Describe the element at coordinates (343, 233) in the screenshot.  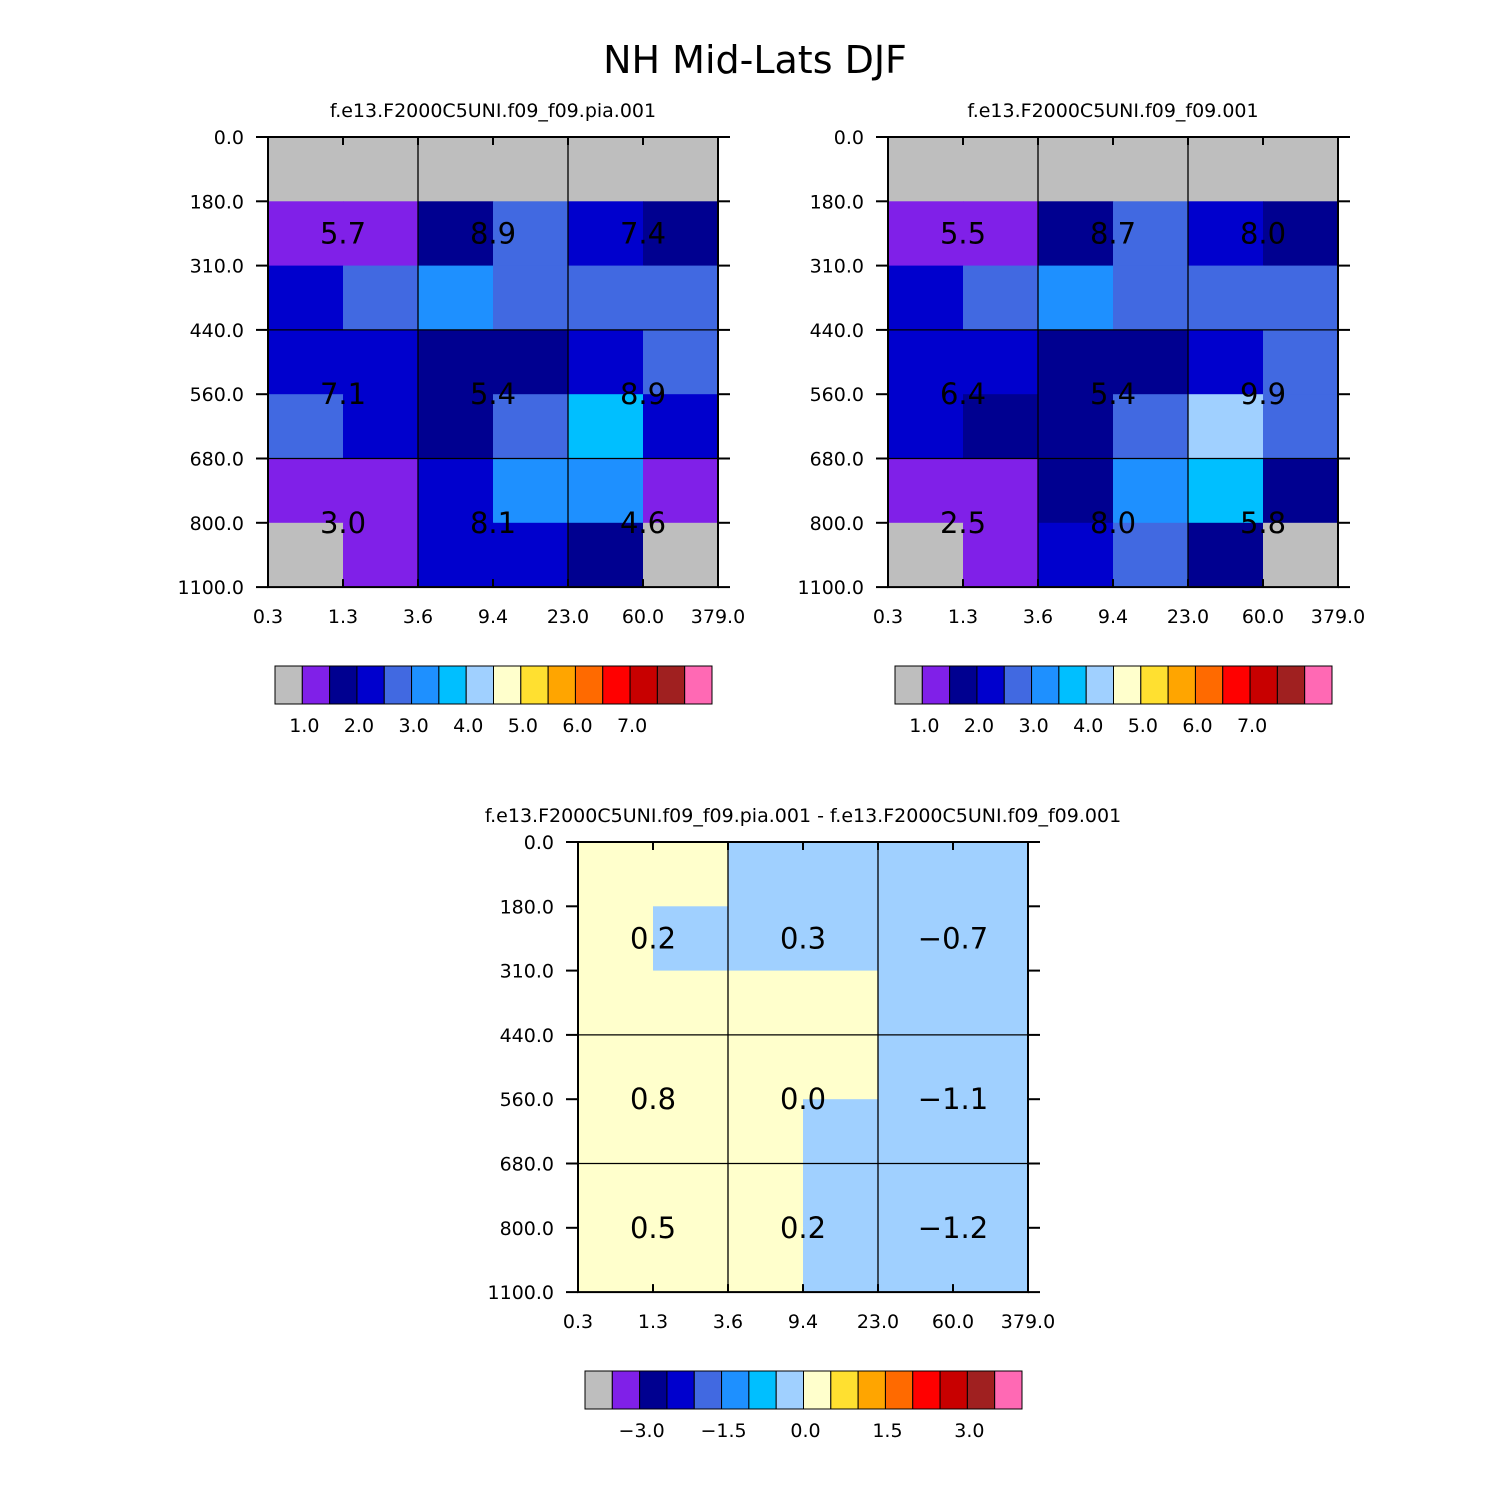
I see `cell-value-label: 5.7` at that location.